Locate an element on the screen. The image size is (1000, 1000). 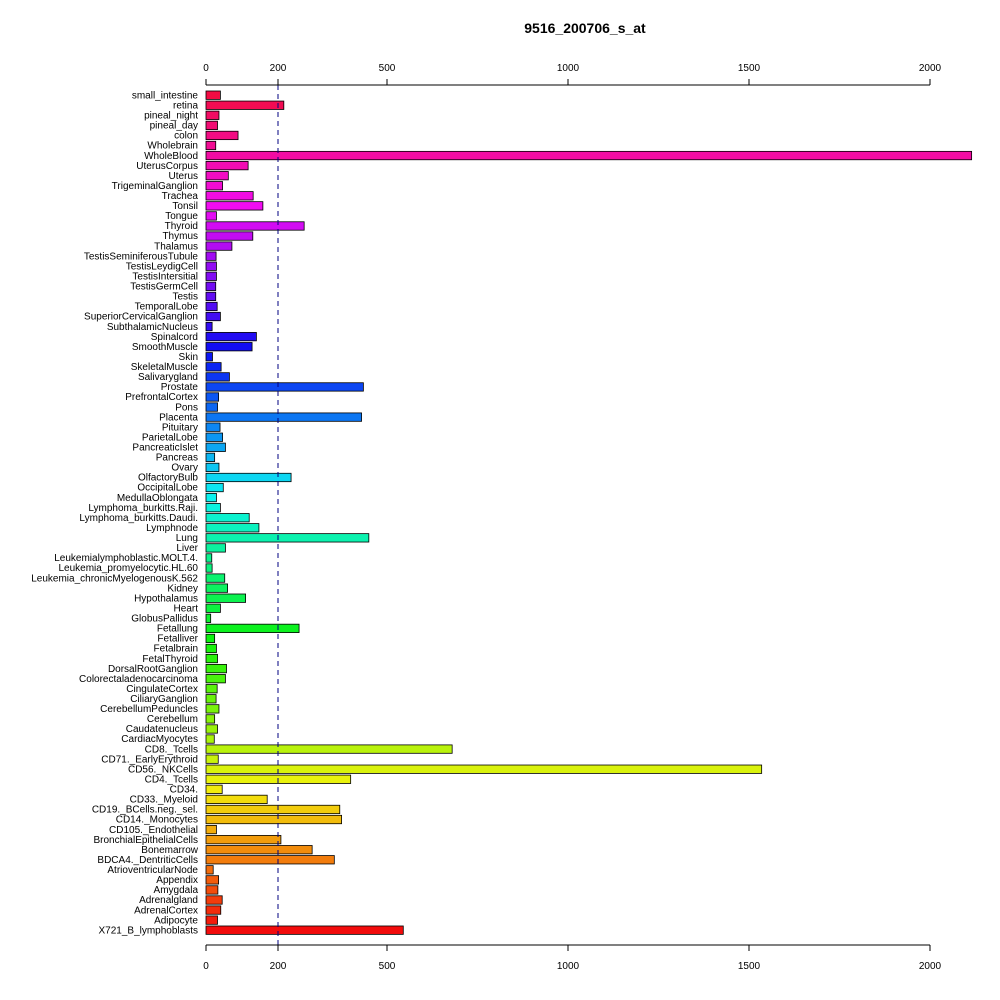
top-axis-tick-label: 200 is located at coordinates (278, 68).